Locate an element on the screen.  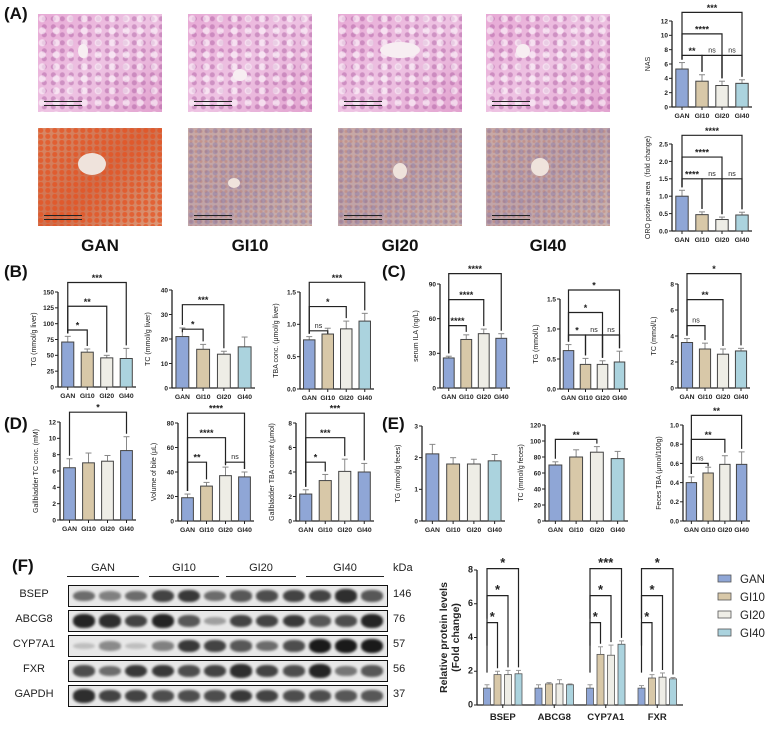
legend-swatch-gi40 is located at coordinates (724, 632).